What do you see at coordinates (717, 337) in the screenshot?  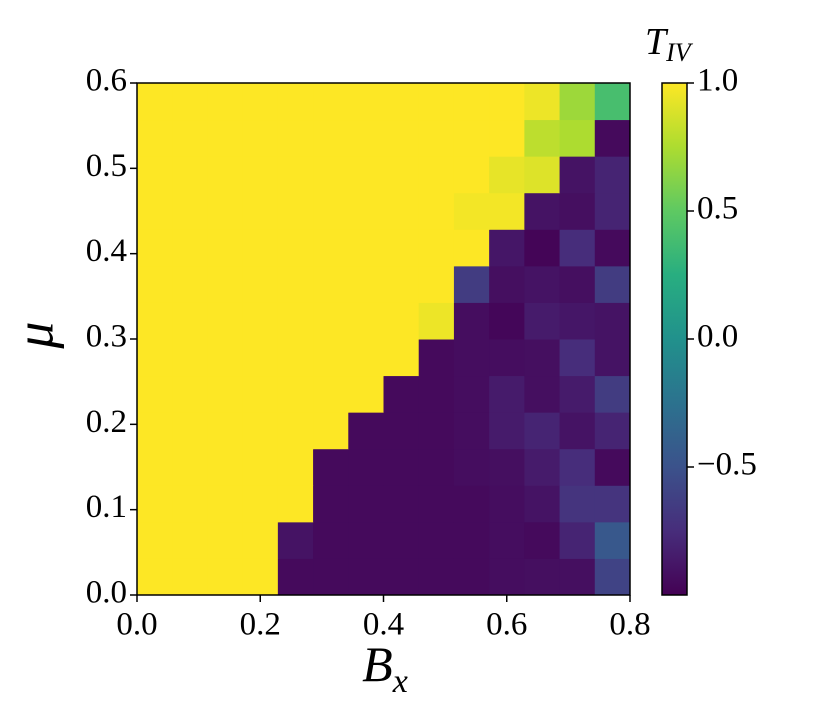 I see `colorbar-tick-label: 0.0` at bounding box center [717, 337].